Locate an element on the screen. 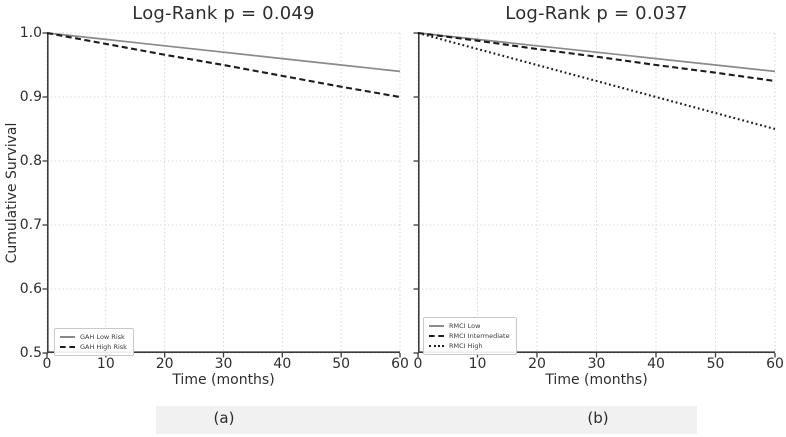 The image size is (786, 437). legend-label: RMCI Intermediate is located at coordinates (479, 335).